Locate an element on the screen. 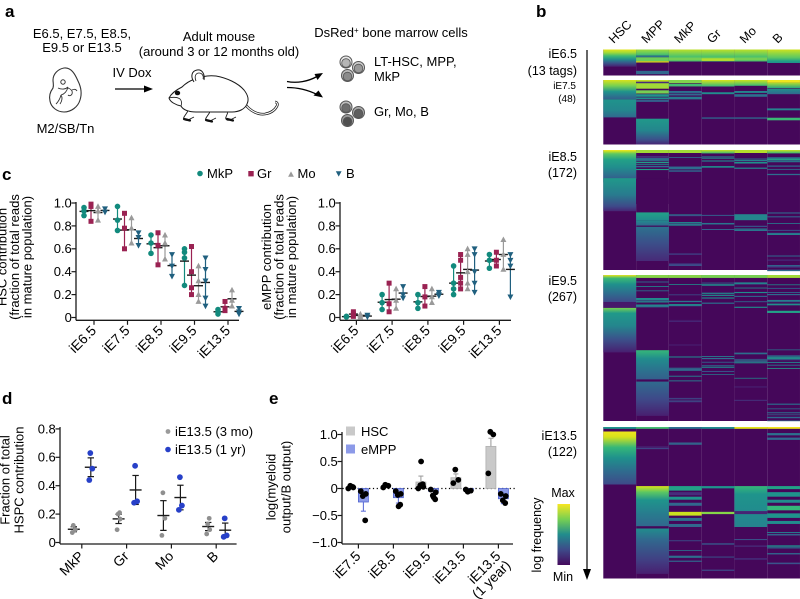 Image resolution: width=800 pixels, height=599 pixels. svg-text: E9.5 or E13.5 is located at coordinates (82, 47).